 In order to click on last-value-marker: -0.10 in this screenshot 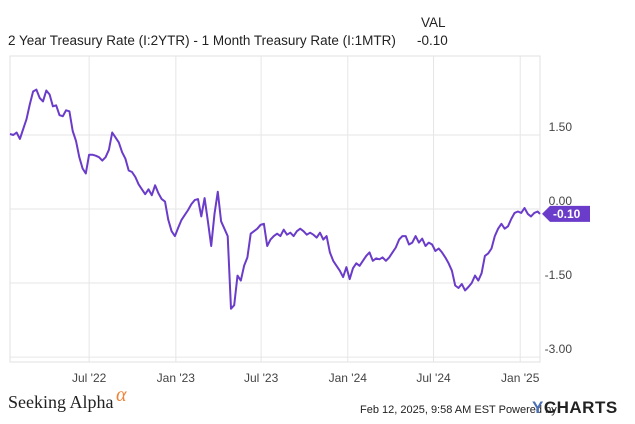, I will do `click(566, 213)`.